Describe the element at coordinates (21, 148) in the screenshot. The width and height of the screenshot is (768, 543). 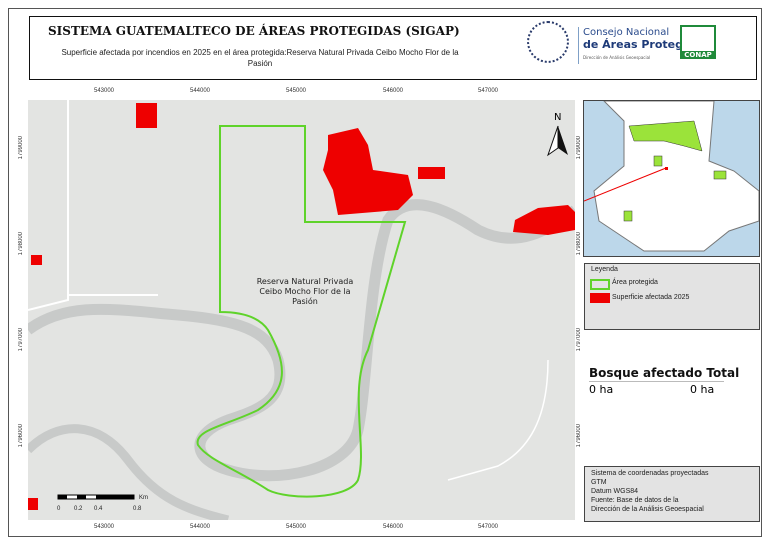
I see `y-tick-left: 1799000` at that location.